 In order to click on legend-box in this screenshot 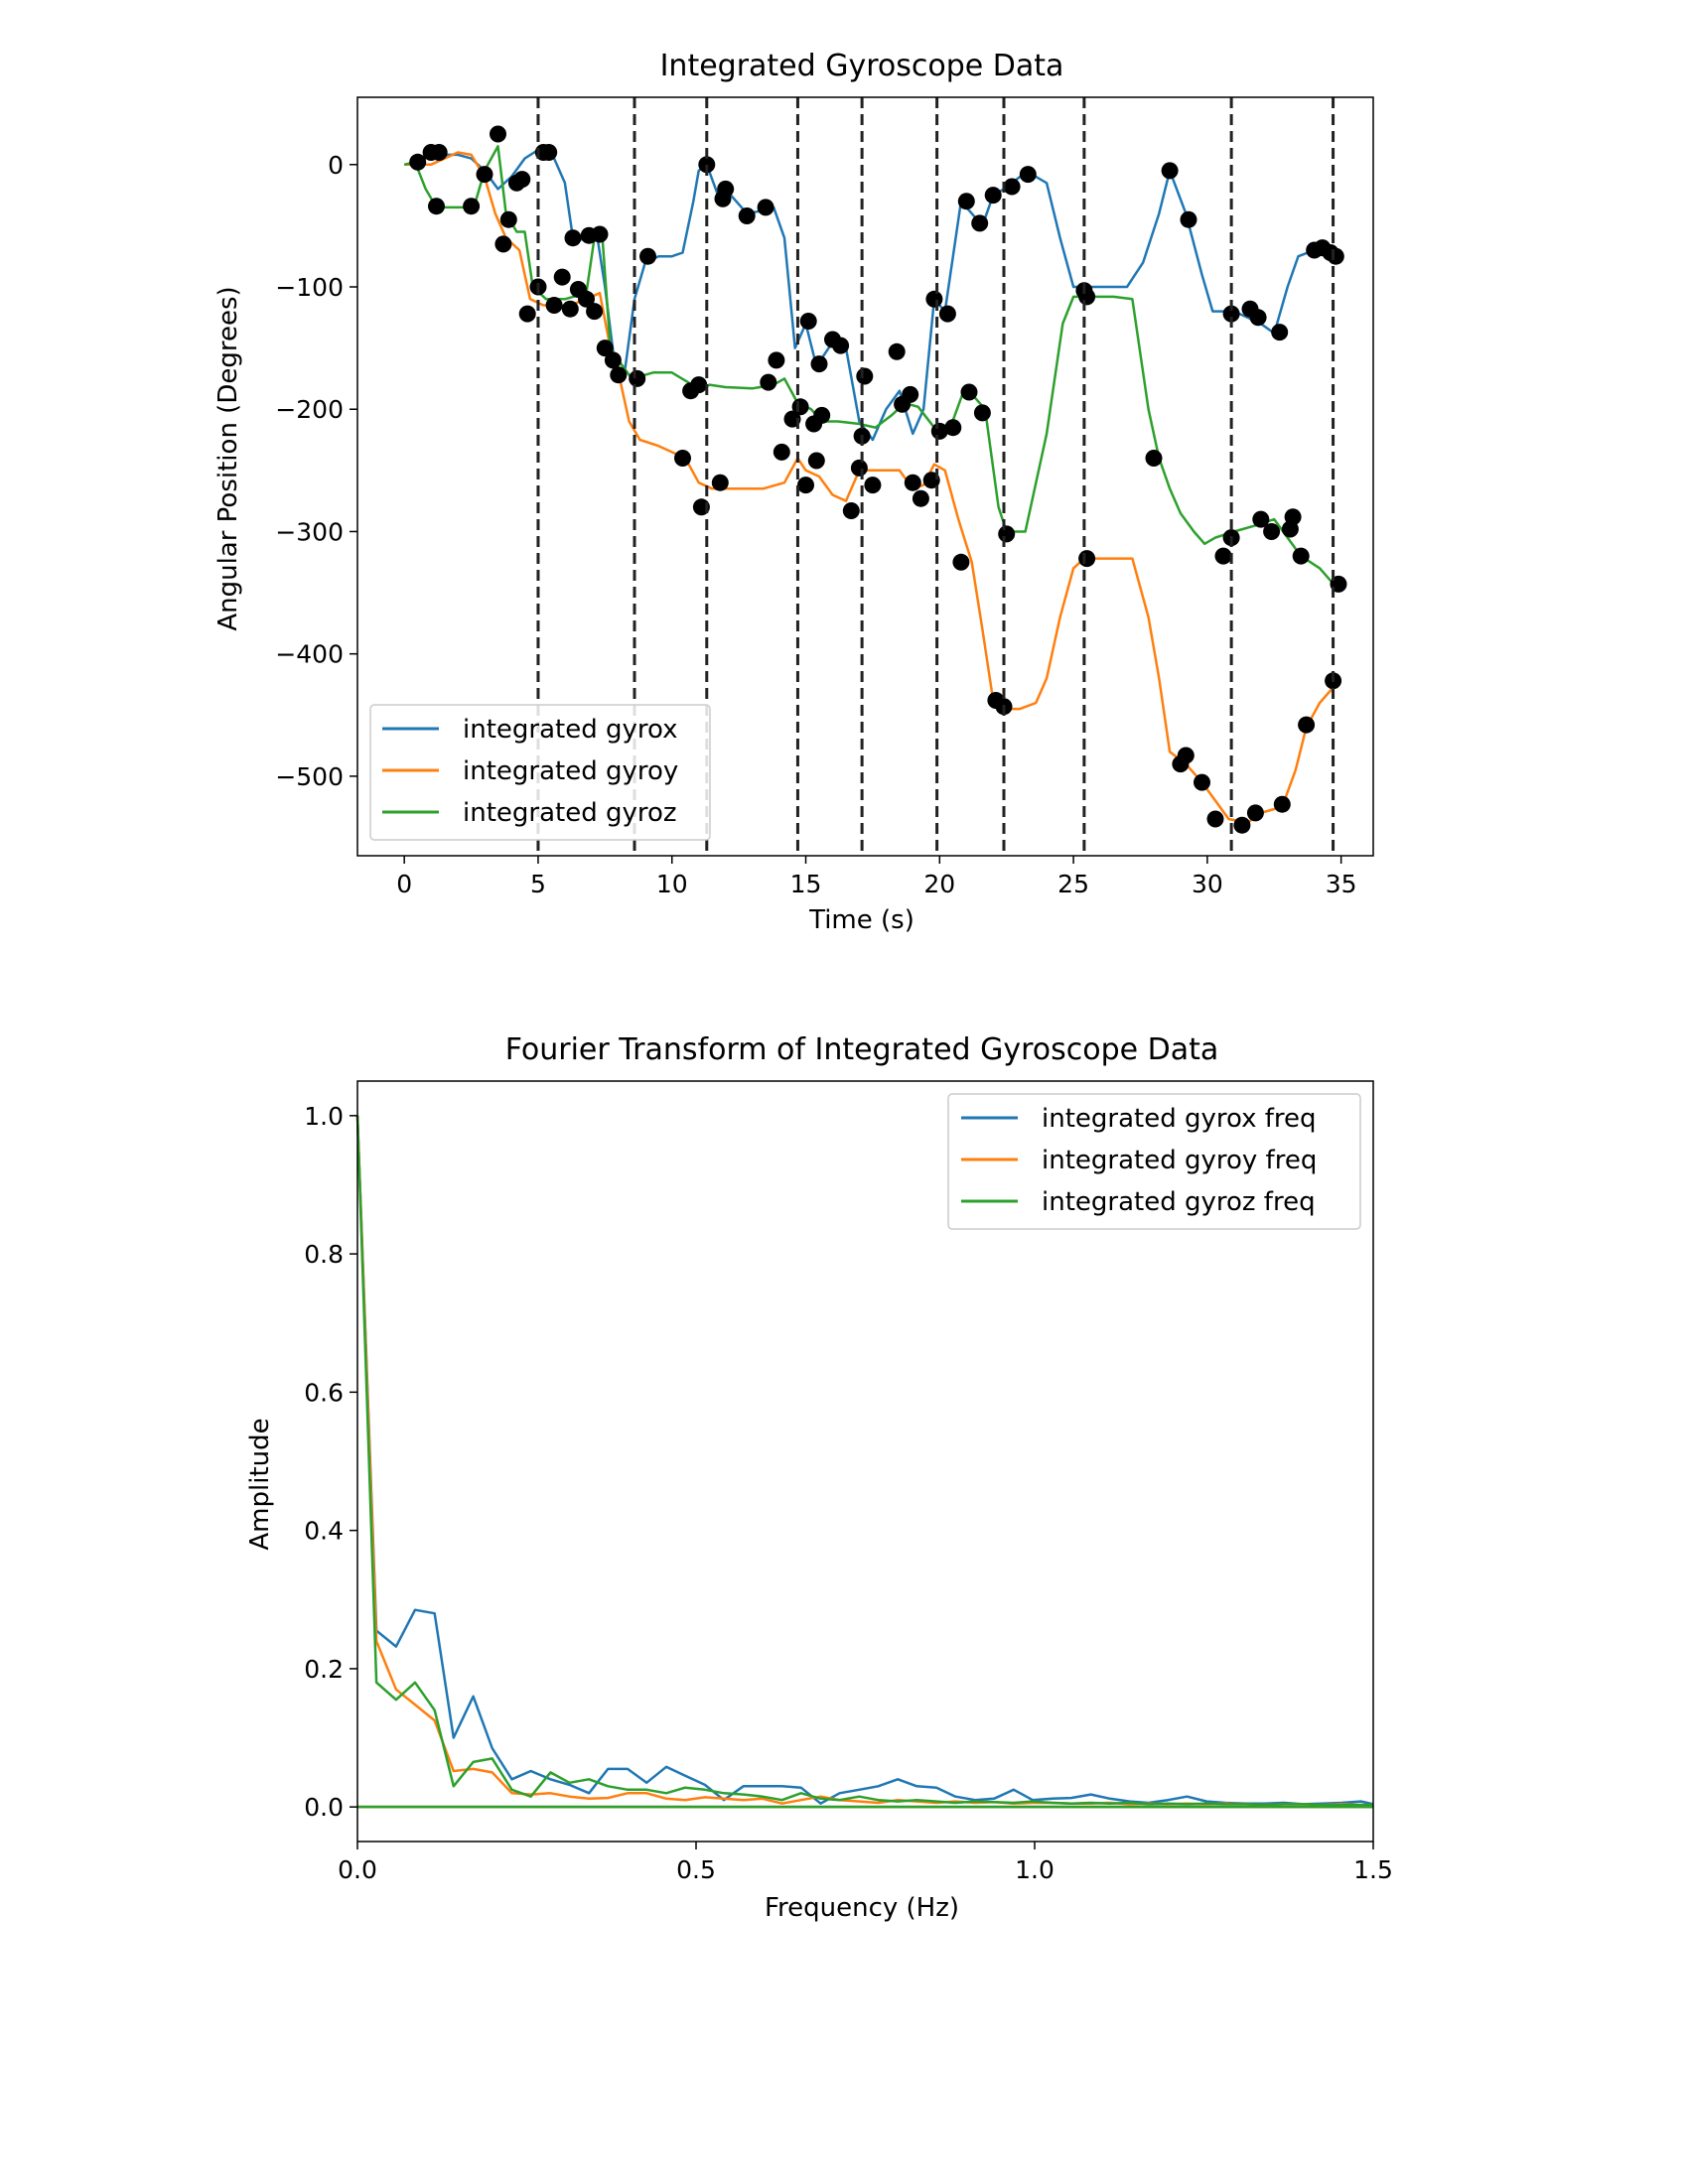, I will do `click(540, 772)`.